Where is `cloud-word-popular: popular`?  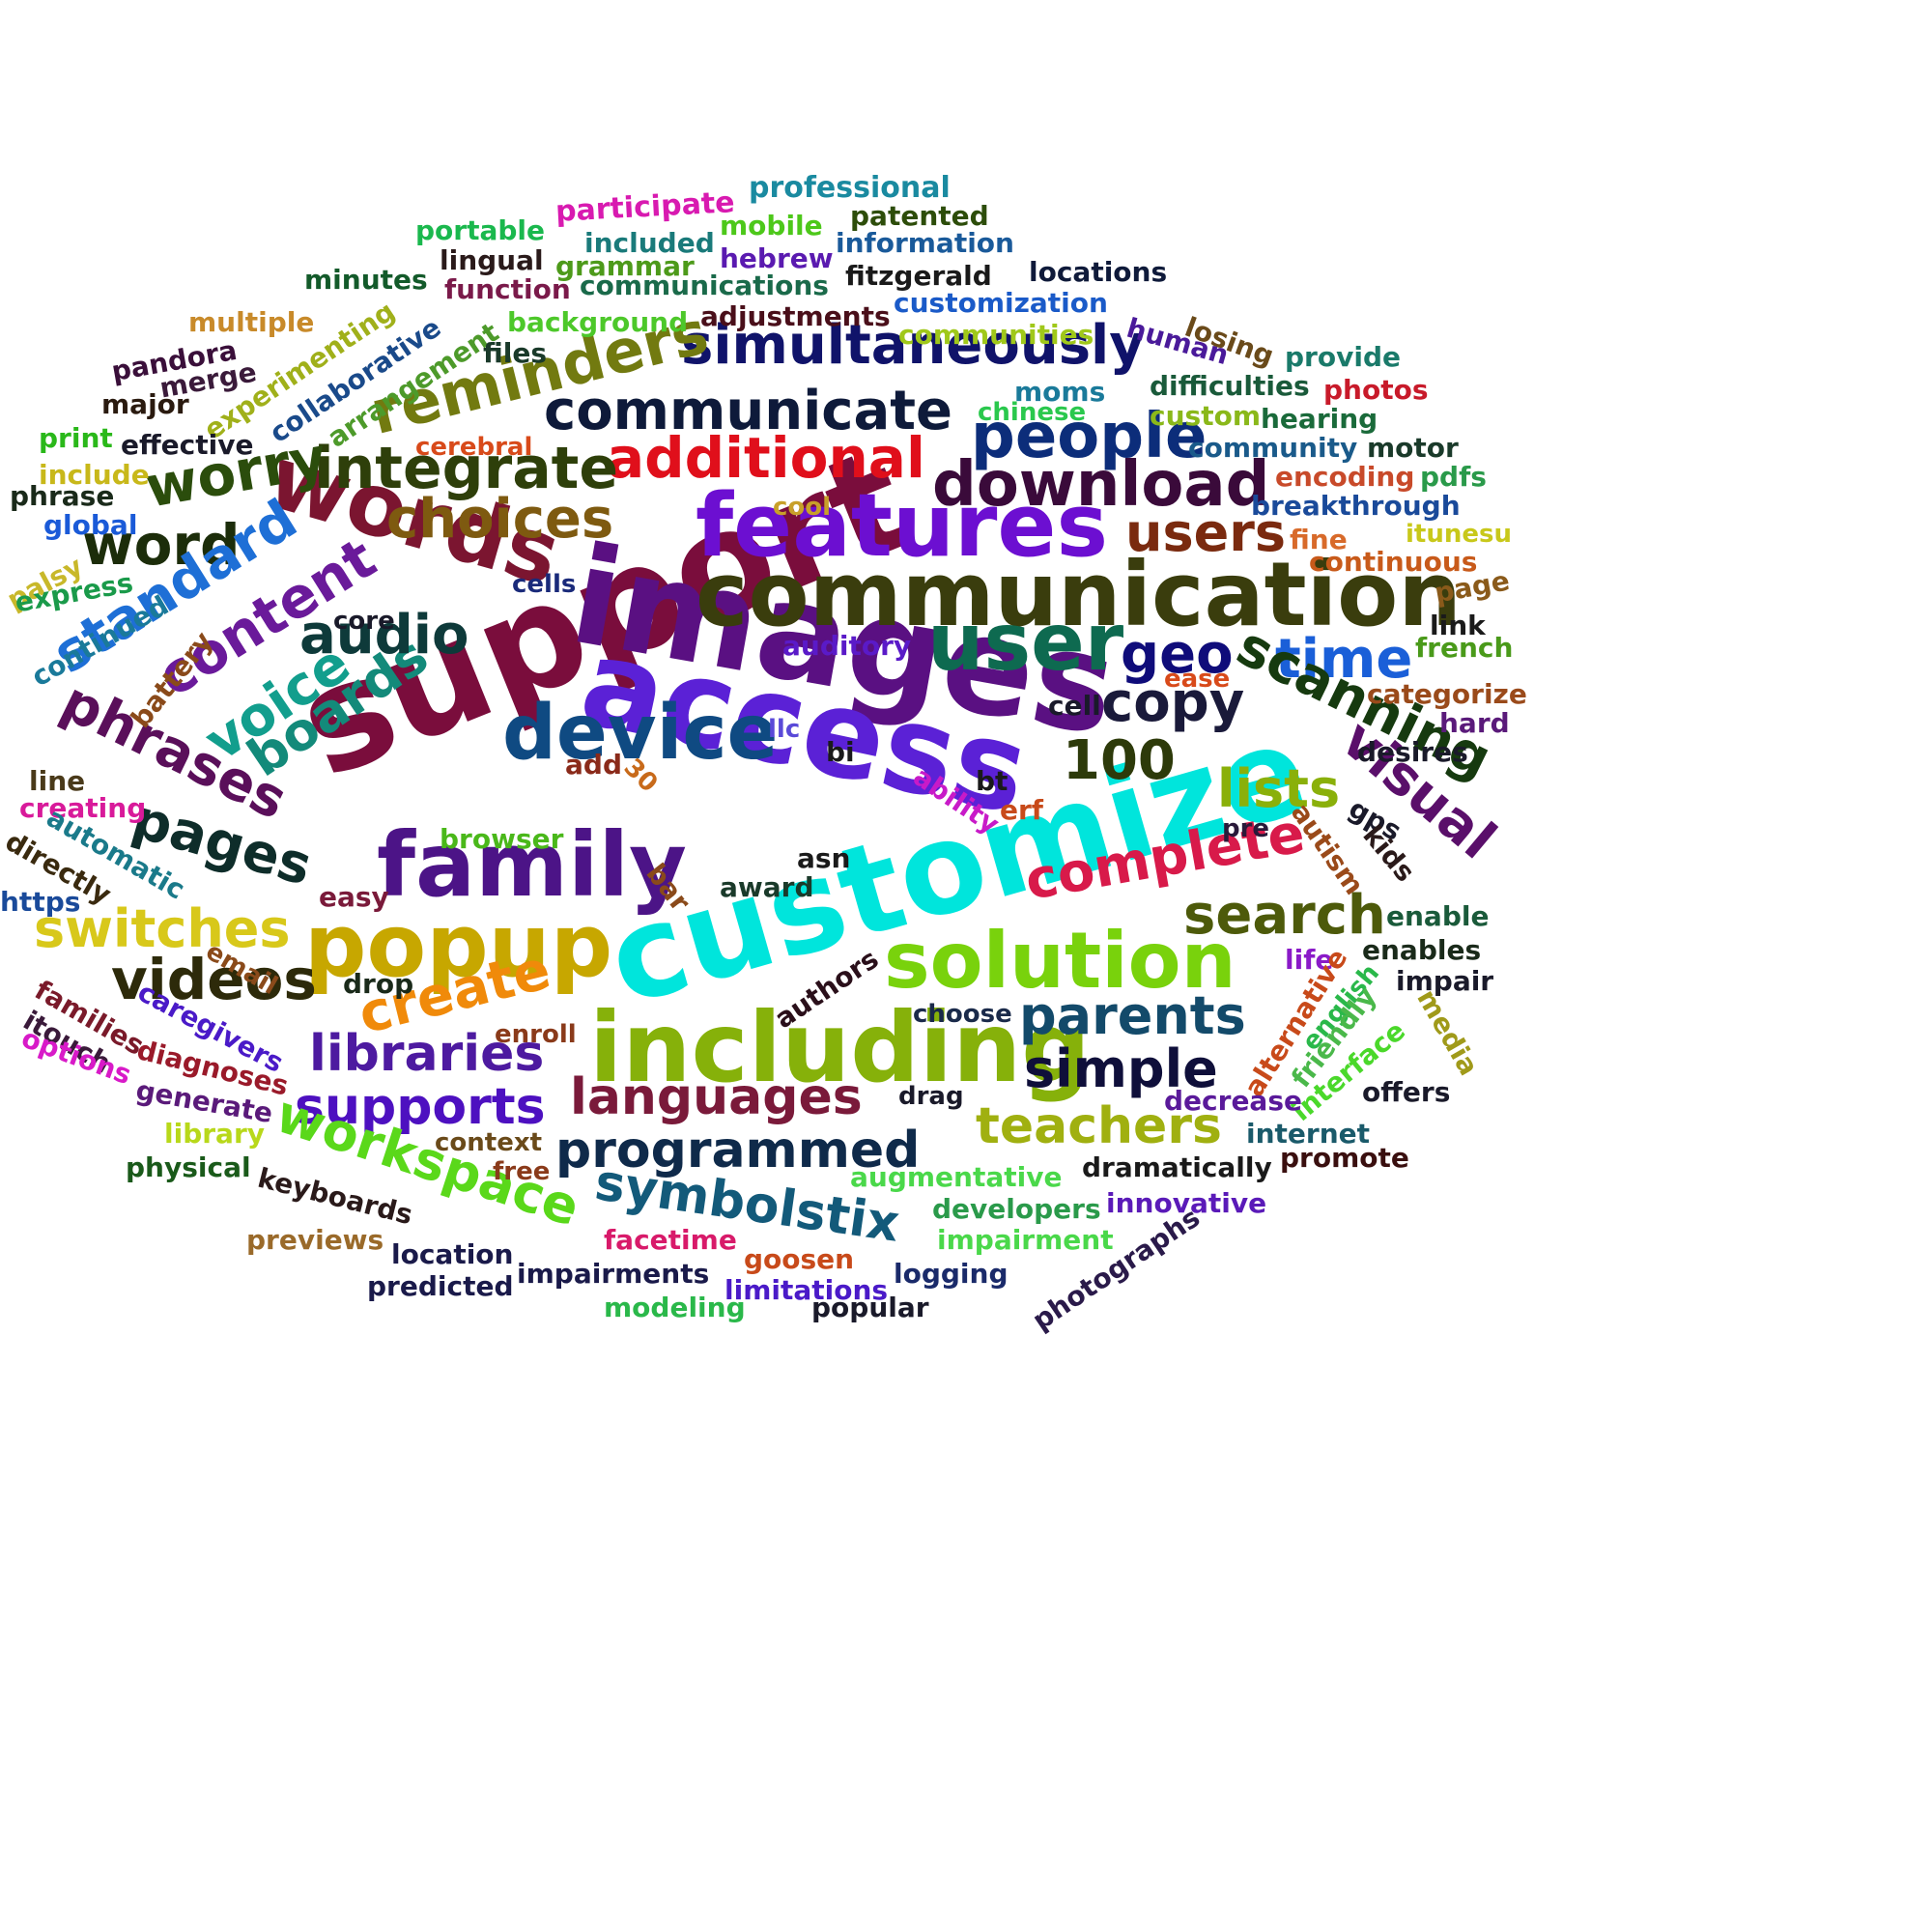
cloud-word-popular: popular is located at coordinates (870, 1307).